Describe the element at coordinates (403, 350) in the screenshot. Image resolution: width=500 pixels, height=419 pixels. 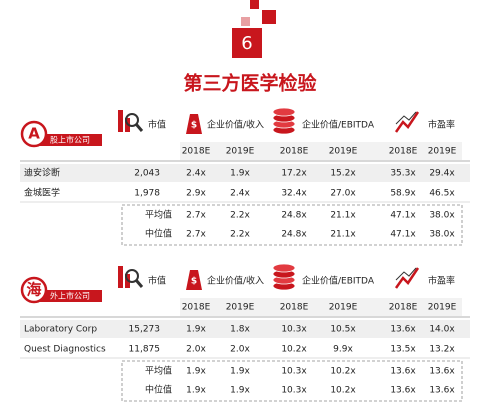
I see `multiple: 13.5x` at that location.